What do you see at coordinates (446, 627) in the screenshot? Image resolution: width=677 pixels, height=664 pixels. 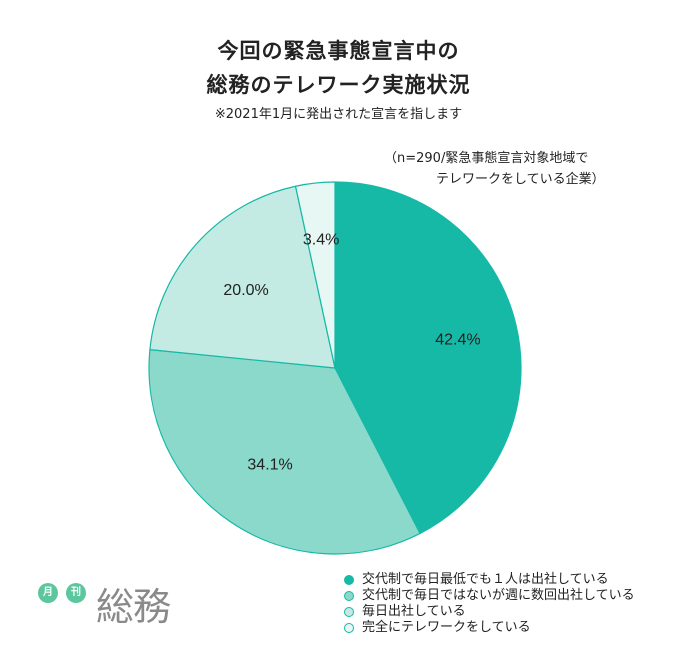 I see `legend-label: 完全にテレワークをしている` at bounding box center [446, 627].